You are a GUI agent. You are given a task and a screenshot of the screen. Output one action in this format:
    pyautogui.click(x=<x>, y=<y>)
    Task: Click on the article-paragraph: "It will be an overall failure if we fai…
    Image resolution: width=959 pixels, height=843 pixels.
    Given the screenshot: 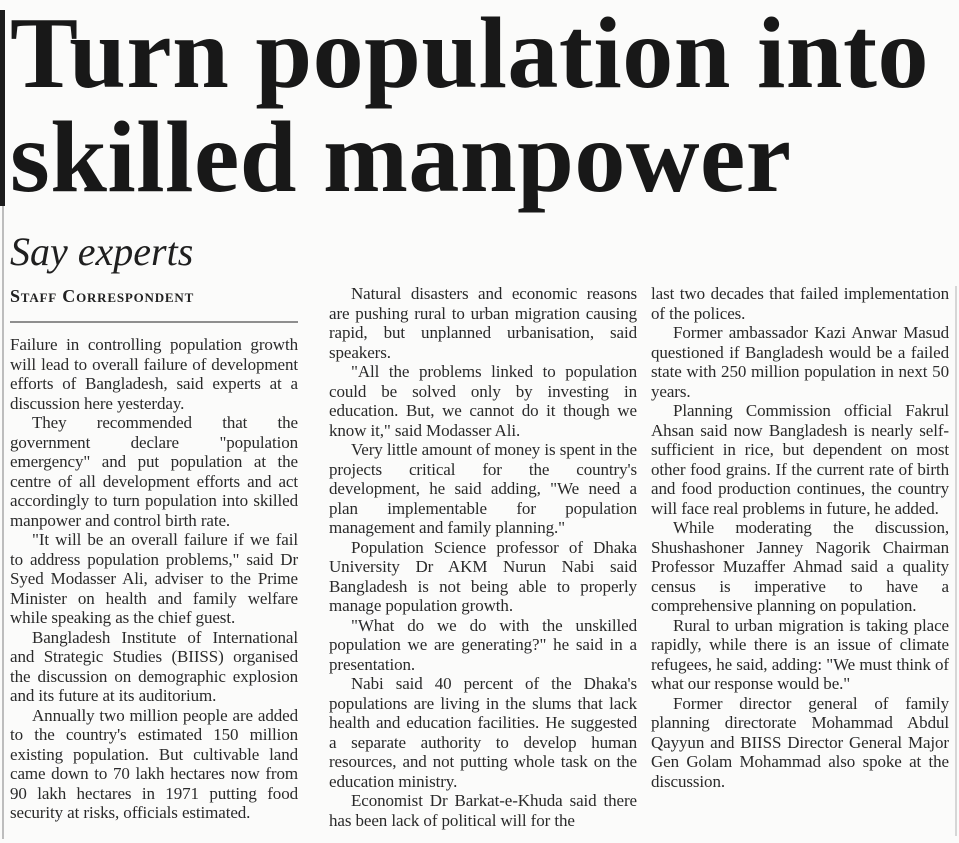 What is the action you would take?
    pyautogui.click(x=154, y=578)
    